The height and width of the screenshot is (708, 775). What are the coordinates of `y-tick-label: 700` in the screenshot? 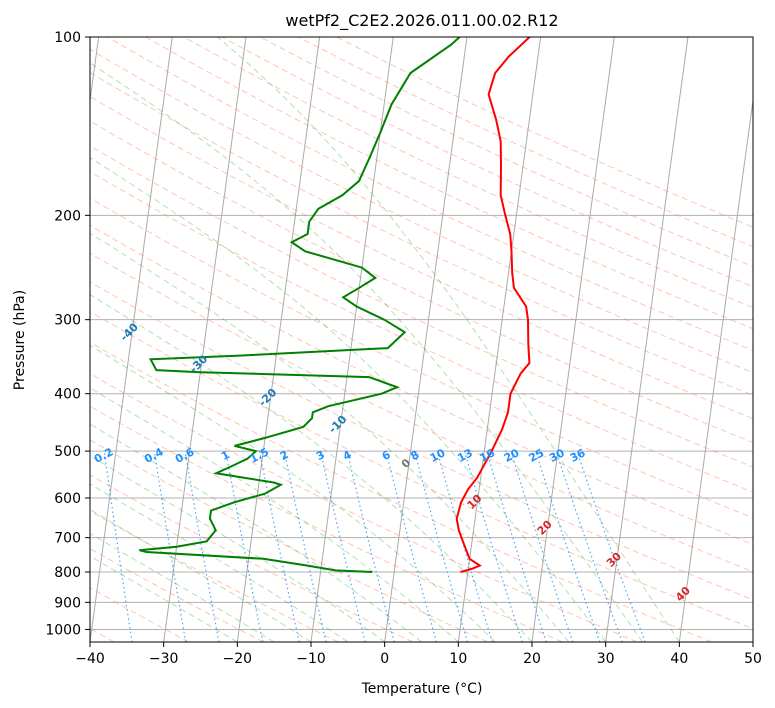 It's located at (67, 539).